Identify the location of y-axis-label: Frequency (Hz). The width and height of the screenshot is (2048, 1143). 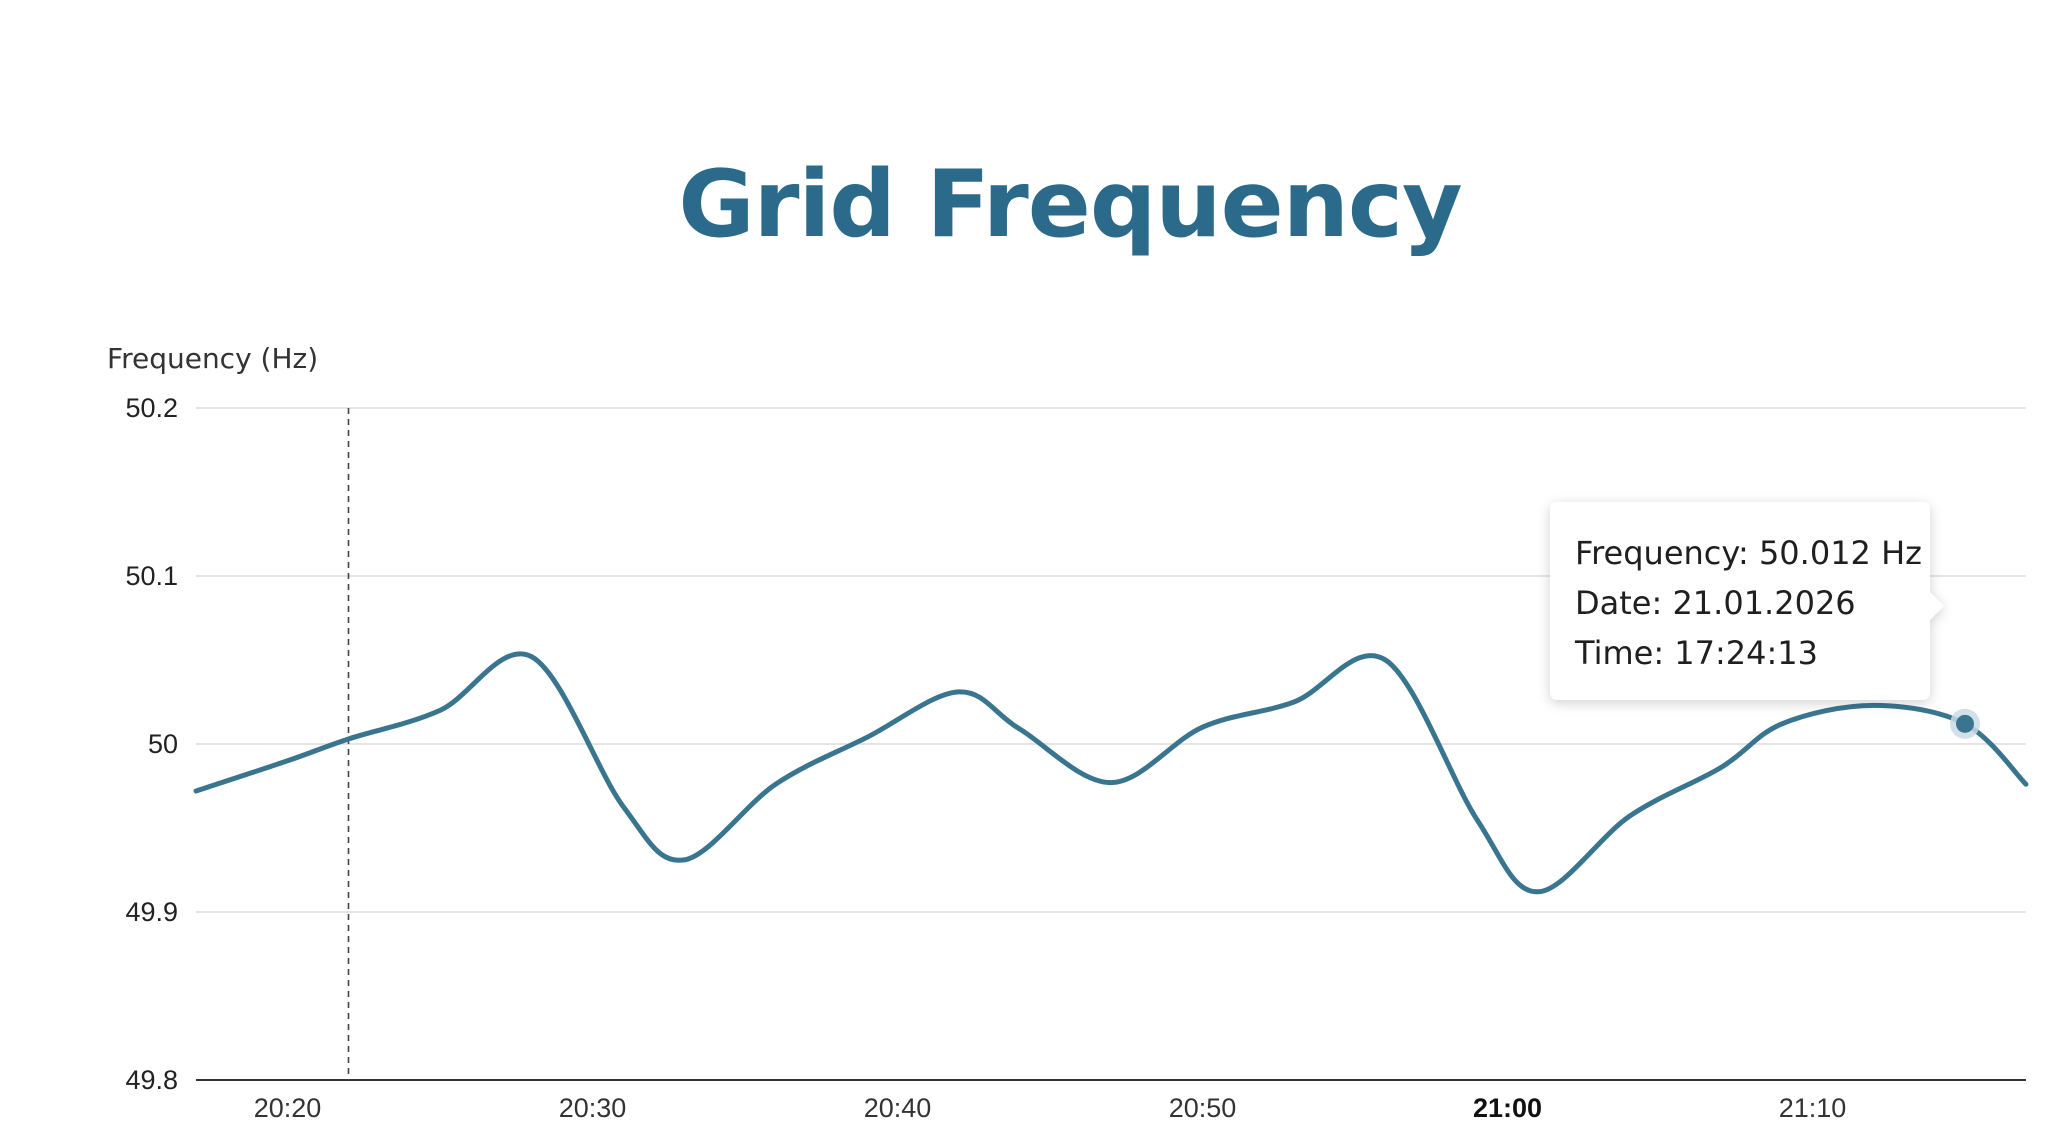
(212, 358).